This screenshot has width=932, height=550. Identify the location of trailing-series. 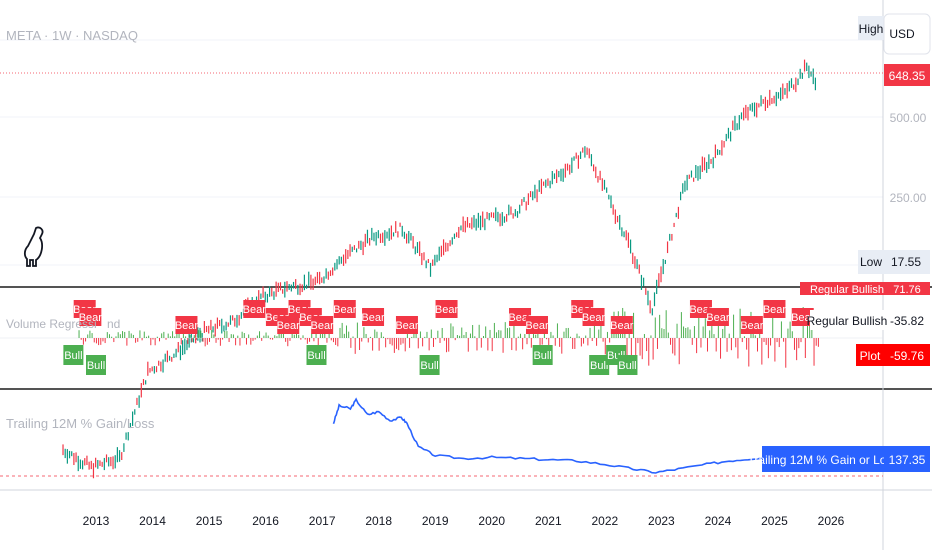
(565, 435).